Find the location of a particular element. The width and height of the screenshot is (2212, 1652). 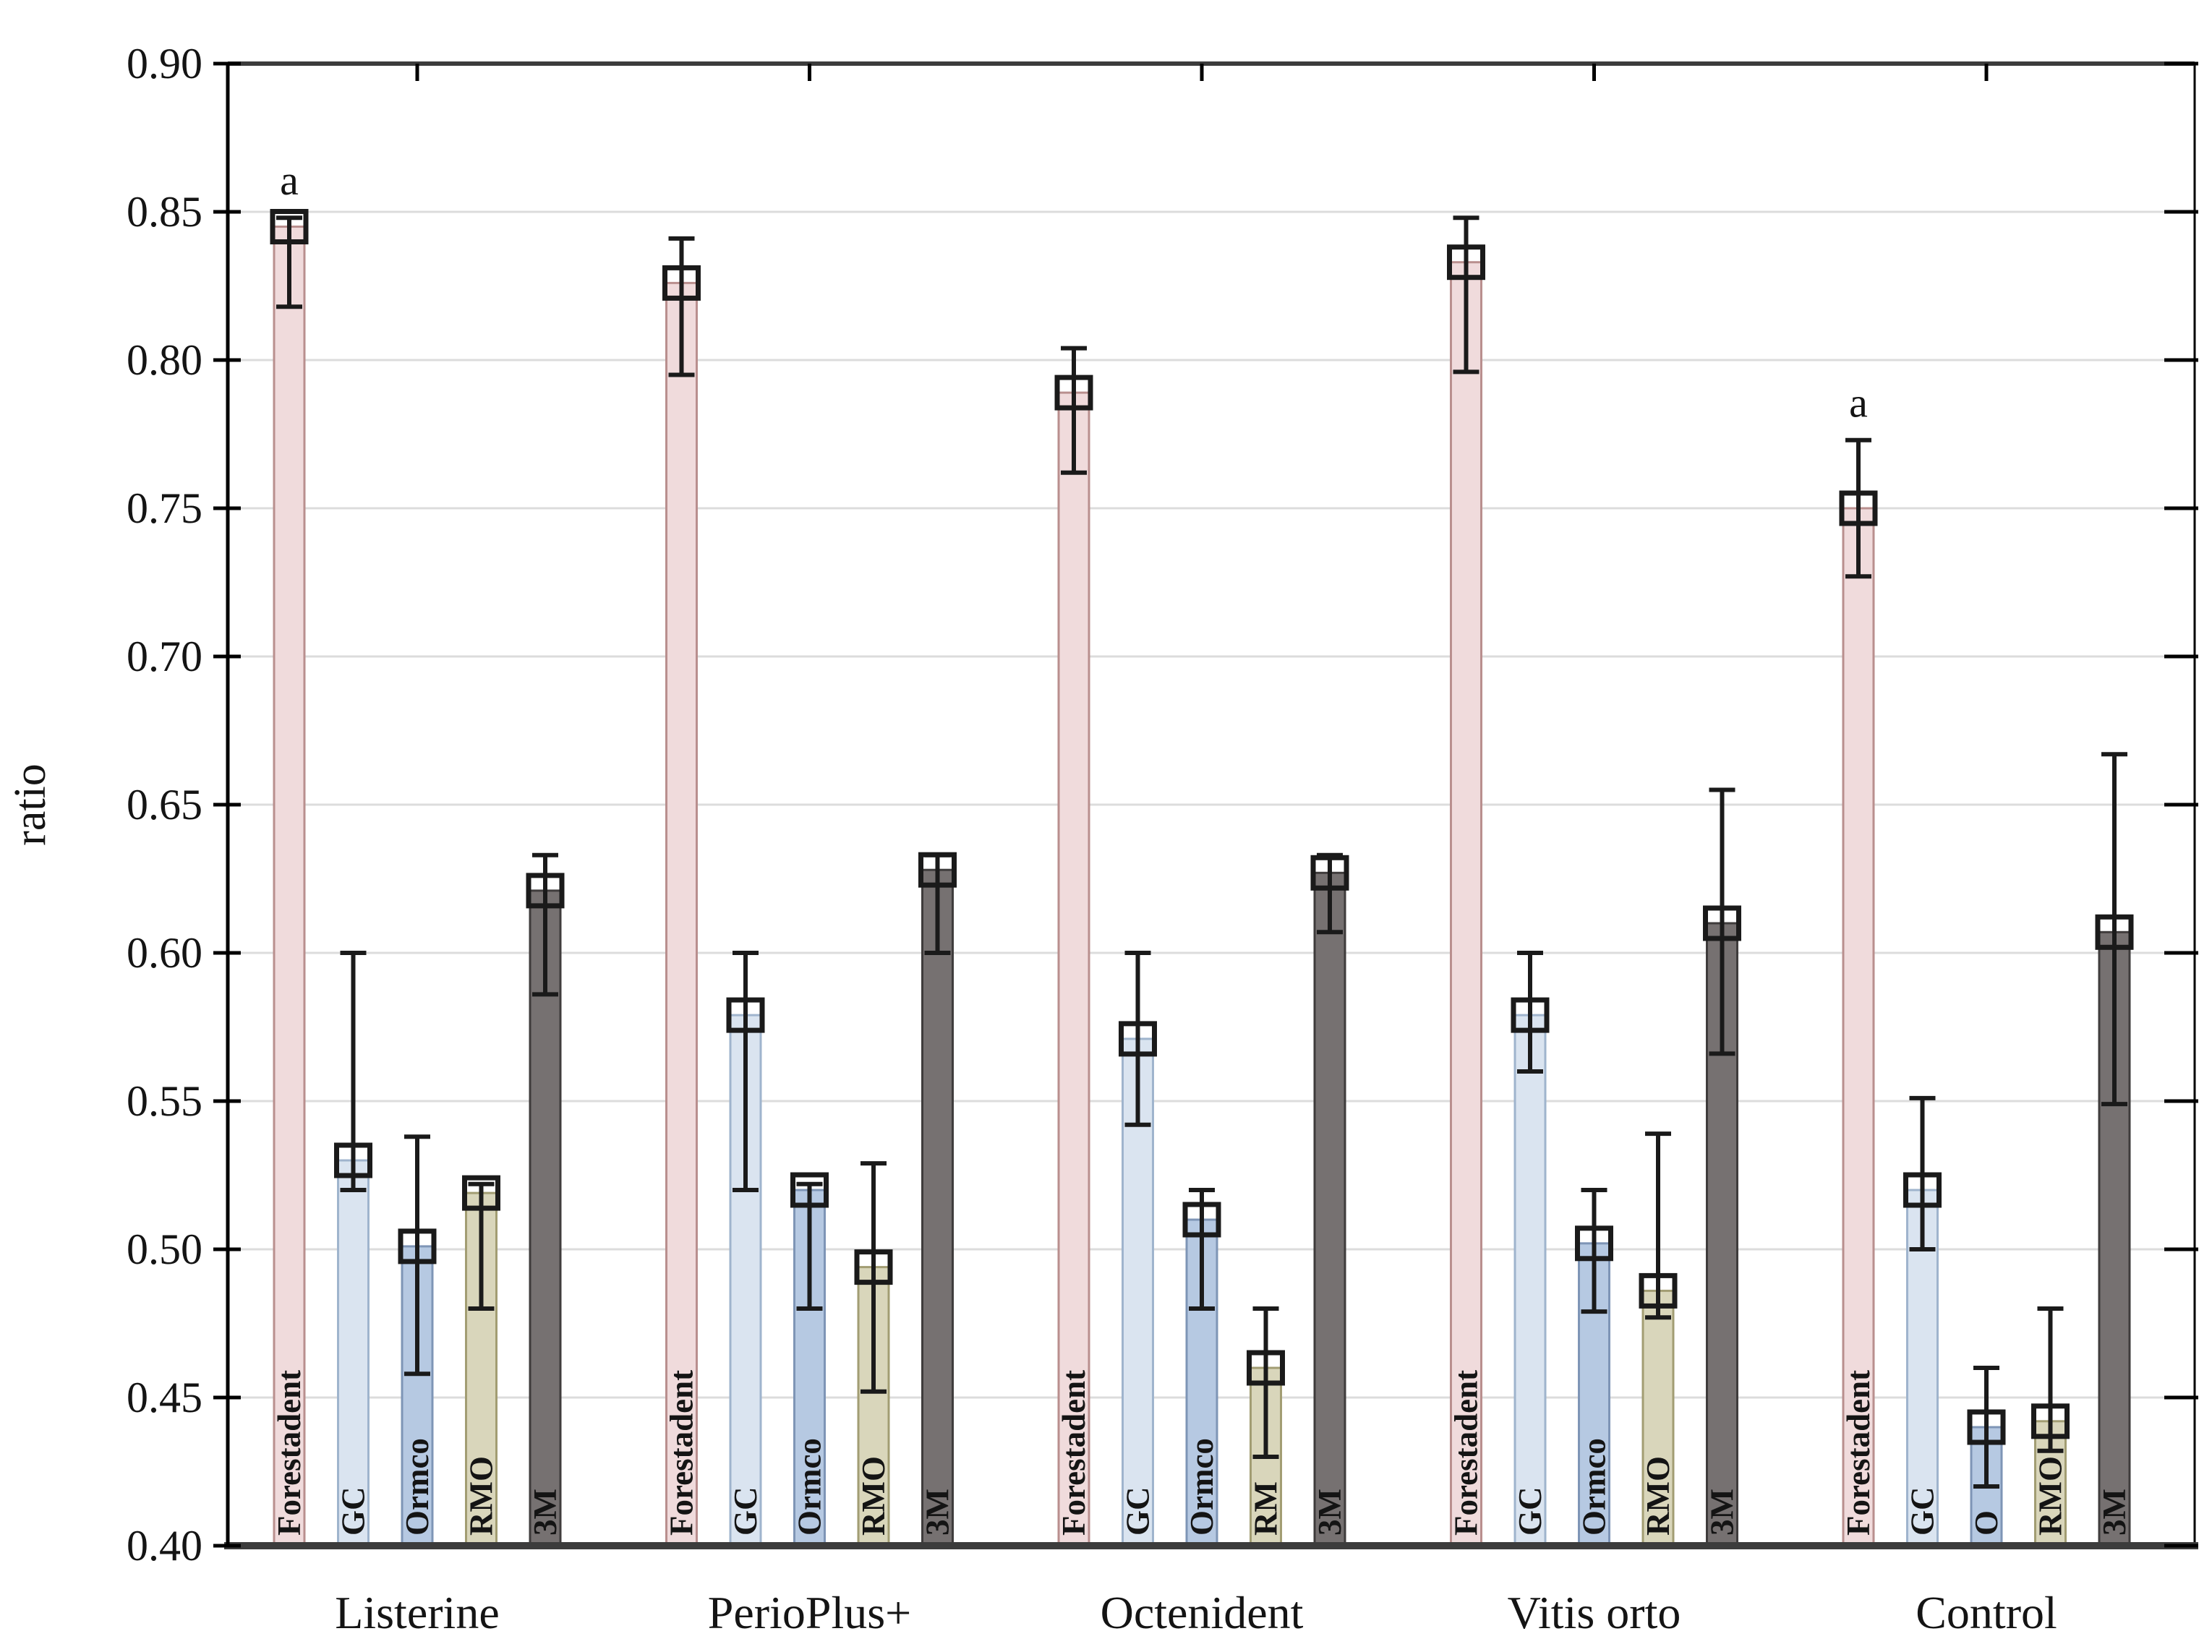

bar-label: O is located at coordinates (1986, 1523).